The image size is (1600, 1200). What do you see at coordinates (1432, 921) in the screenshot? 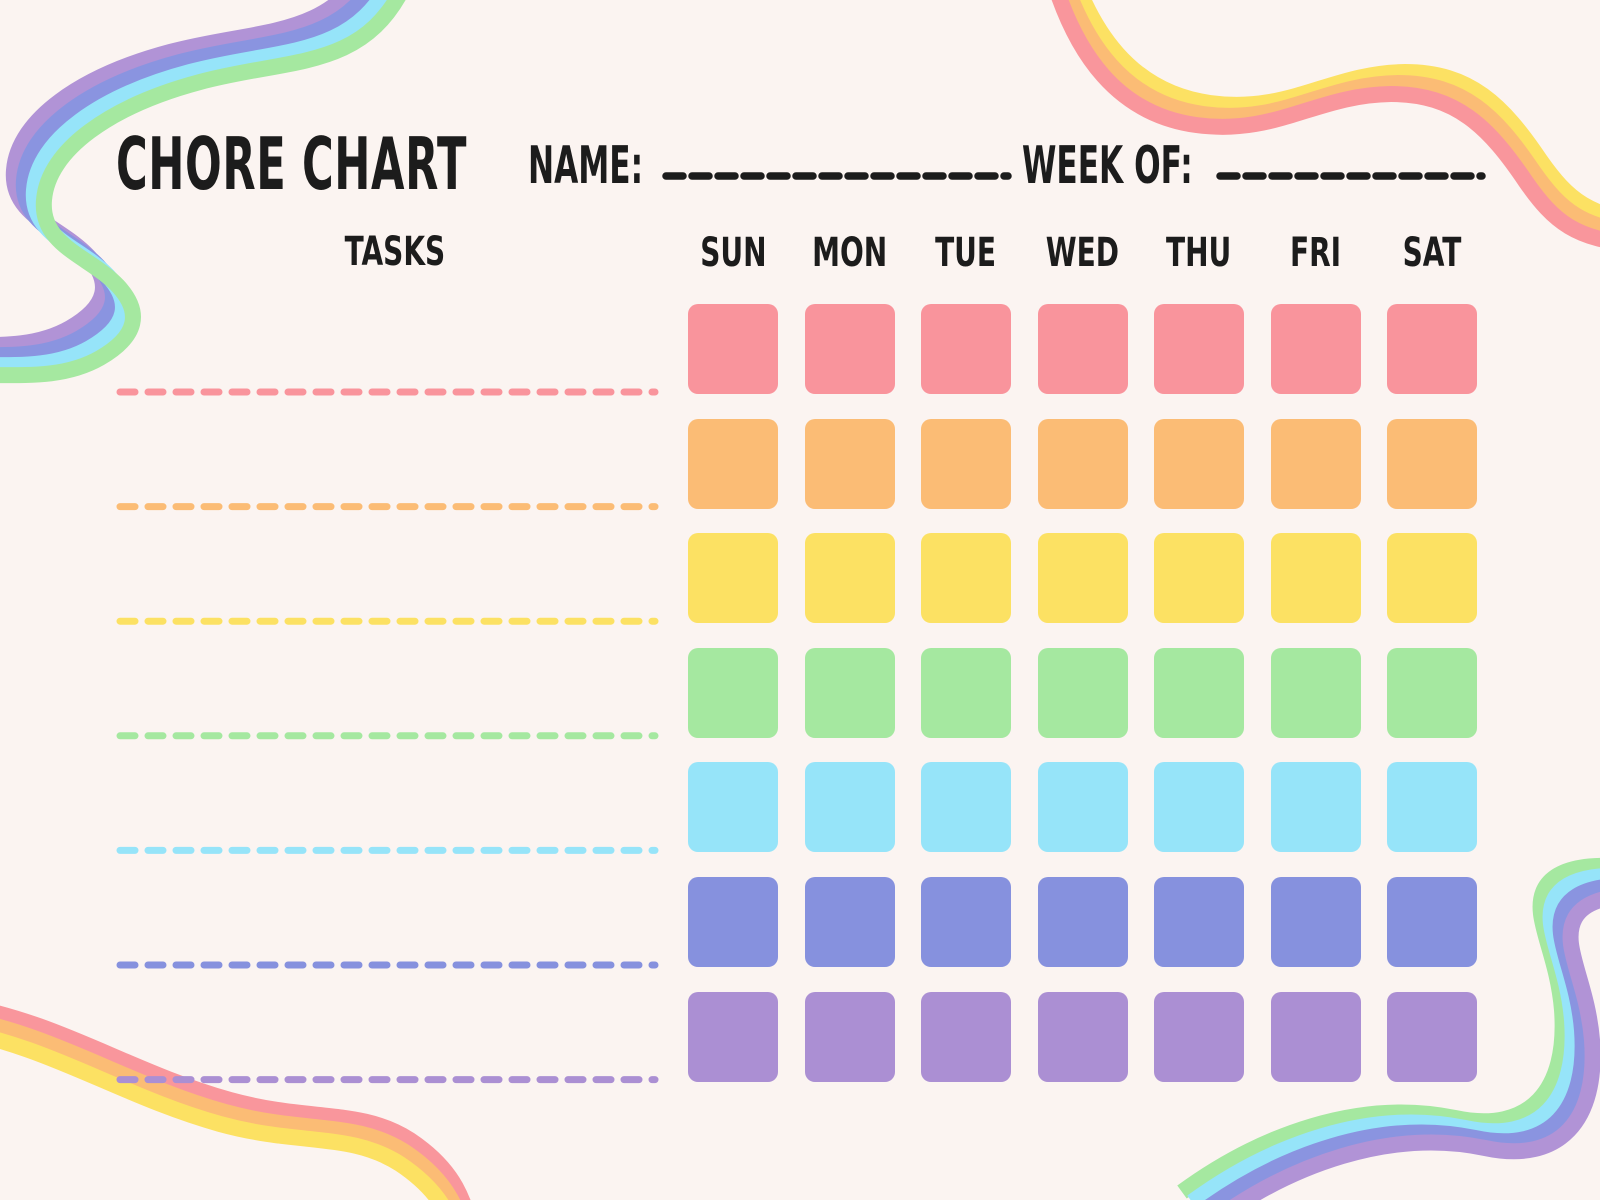
I see `chore-cell-row6-sat` at bounding box center [1432, 921].